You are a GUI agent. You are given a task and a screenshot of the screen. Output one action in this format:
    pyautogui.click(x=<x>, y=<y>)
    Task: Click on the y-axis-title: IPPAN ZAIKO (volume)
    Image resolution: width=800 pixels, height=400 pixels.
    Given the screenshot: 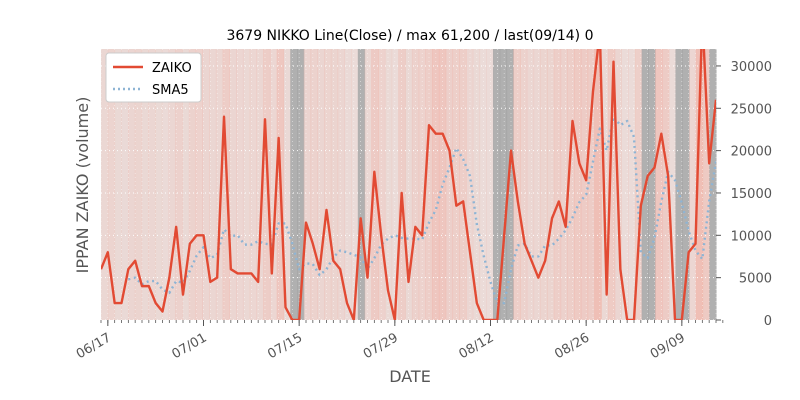 What is the action you would take?
    pyautogui.click(x=82, y=185)
    